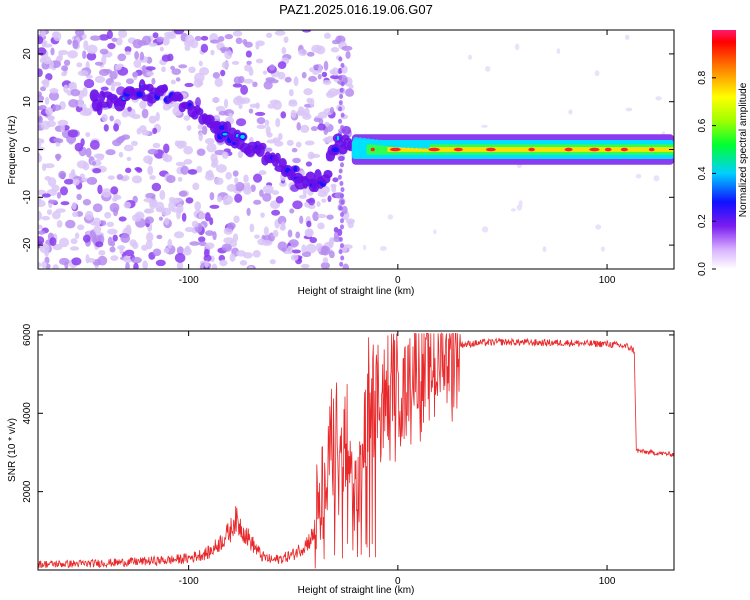 The height and width of the screenshot is (600, 750). Describe the element at coordinates (27, 102) in the screenshot. I see `y-tick-label: 10` at that location.